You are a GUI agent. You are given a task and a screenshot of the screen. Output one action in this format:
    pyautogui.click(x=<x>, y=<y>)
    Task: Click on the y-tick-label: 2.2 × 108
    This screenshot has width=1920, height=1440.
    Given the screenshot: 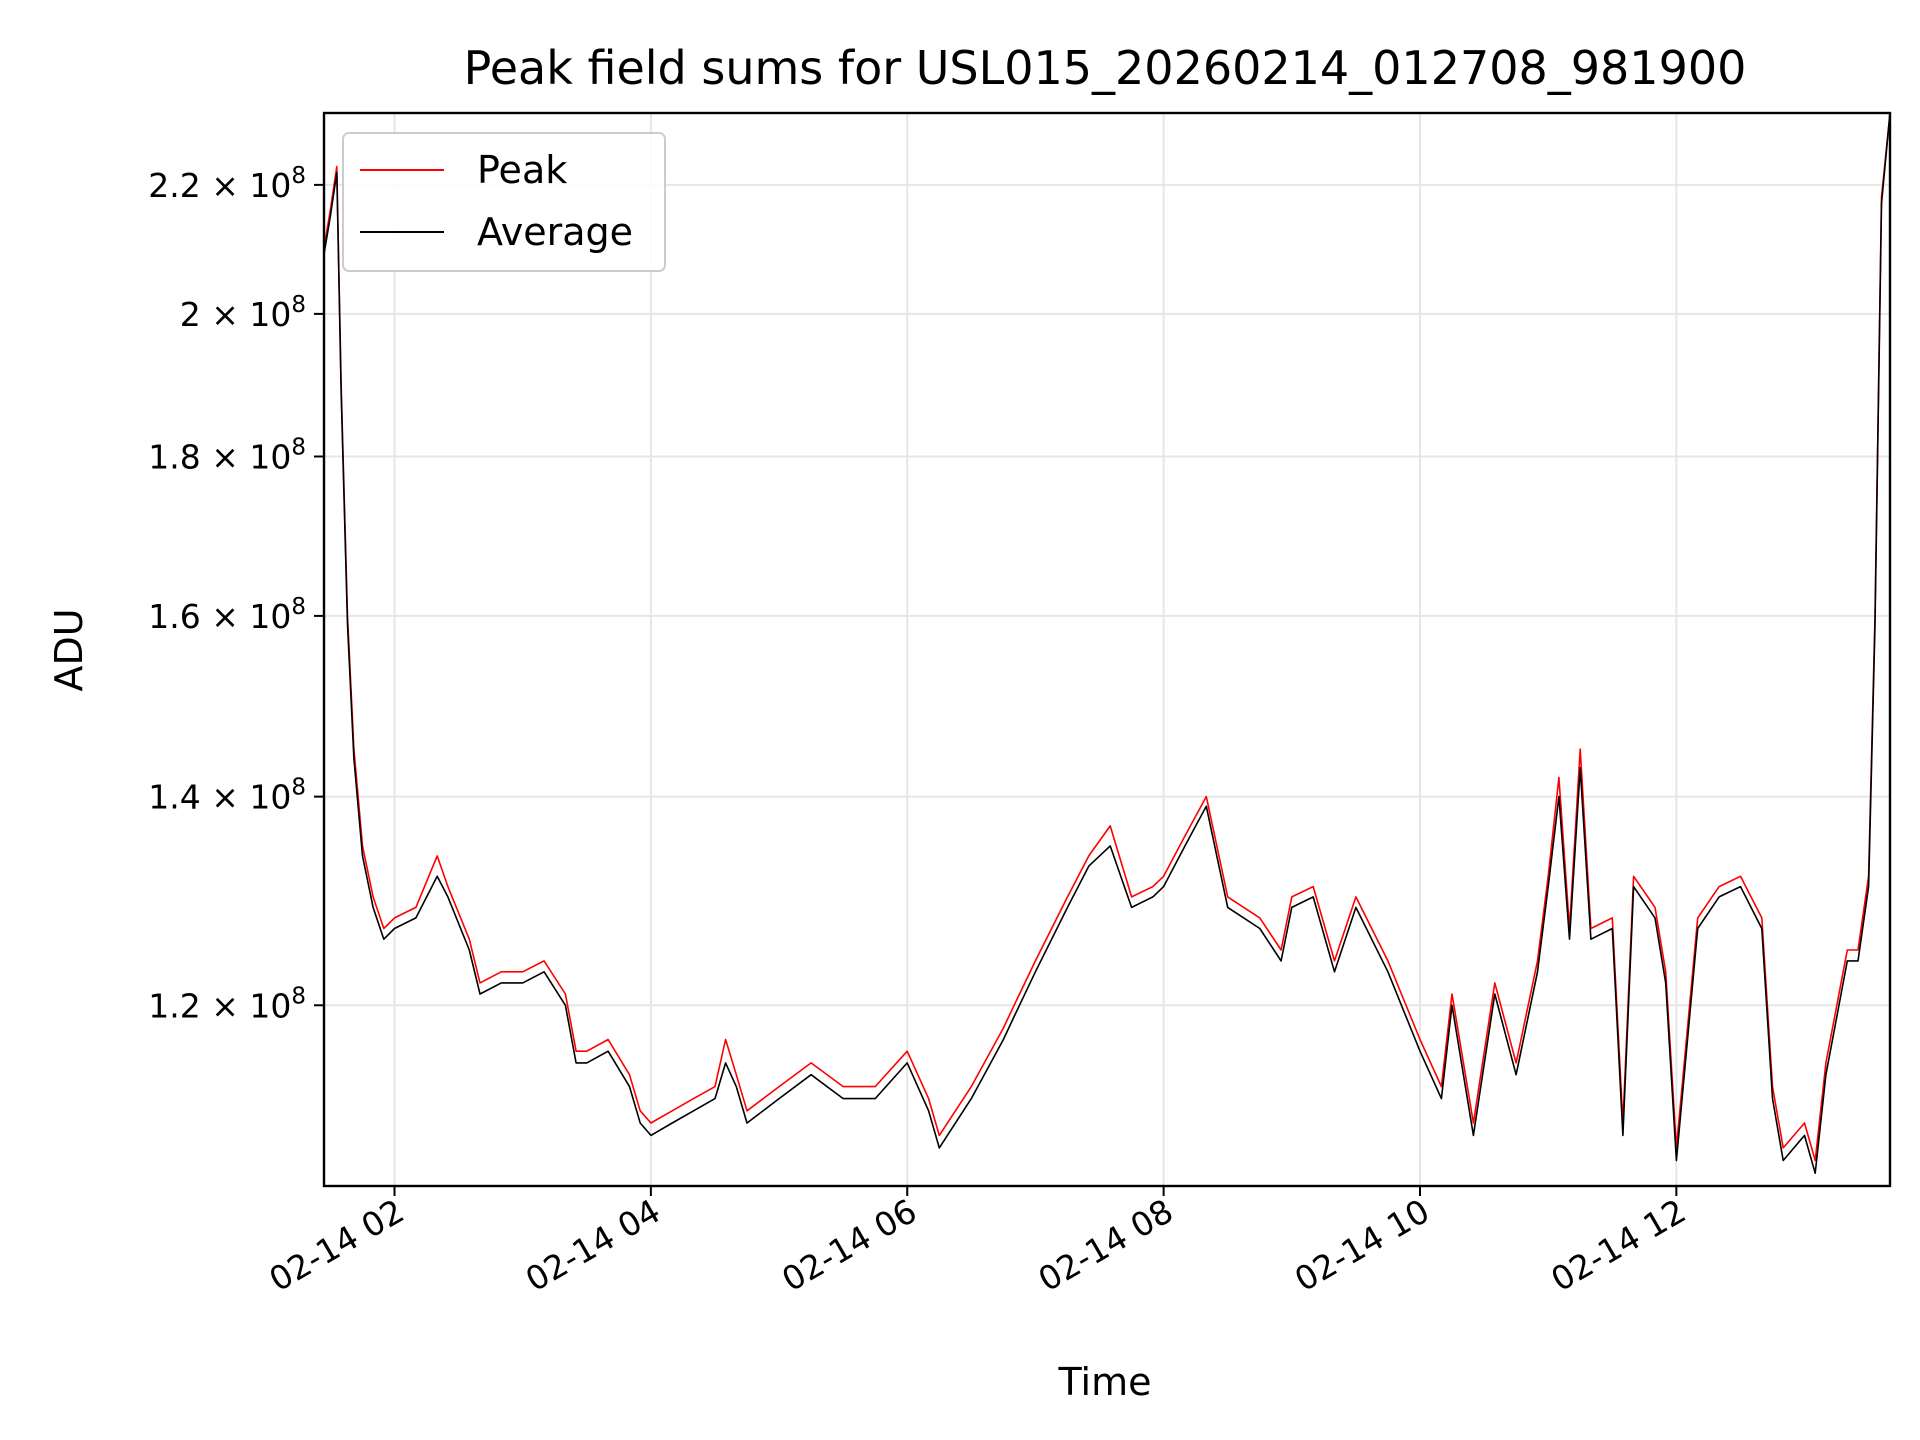 What is the action you would take?
    pyautogui.click(x=227, y=184)
    